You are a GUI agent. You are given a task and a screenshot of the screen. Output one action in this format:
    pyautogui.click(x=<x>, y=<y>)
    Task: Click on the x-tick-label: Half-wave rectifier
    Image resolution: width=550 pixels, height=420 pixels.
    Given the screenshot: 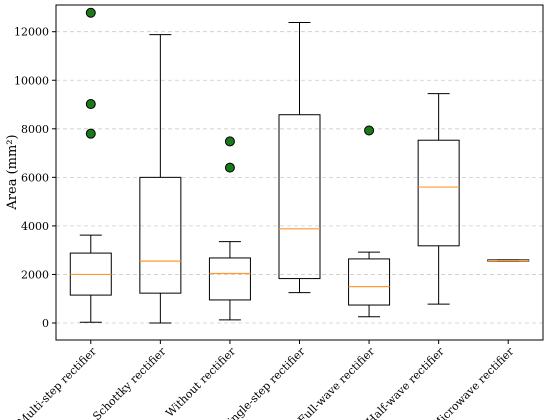 What is the action you would take?
    pyautogui.click(x=405, y=382)
    